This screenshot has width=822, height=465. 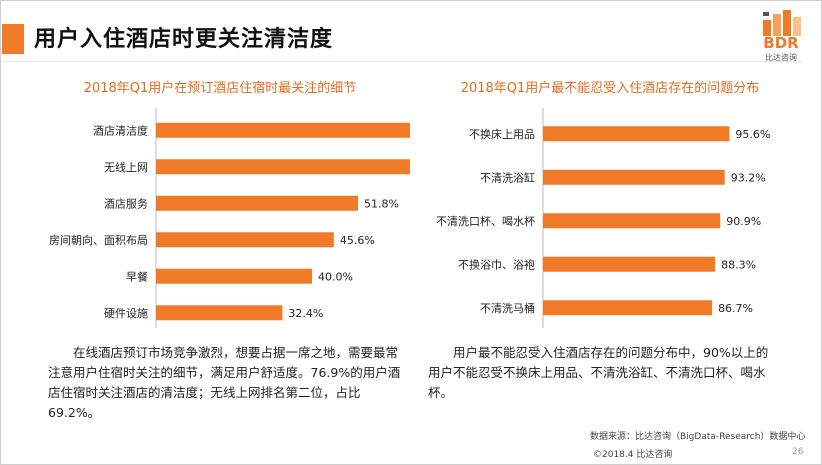 I want to click on category-label: 房间朝向、面积布局, so click(x=98, y=240).